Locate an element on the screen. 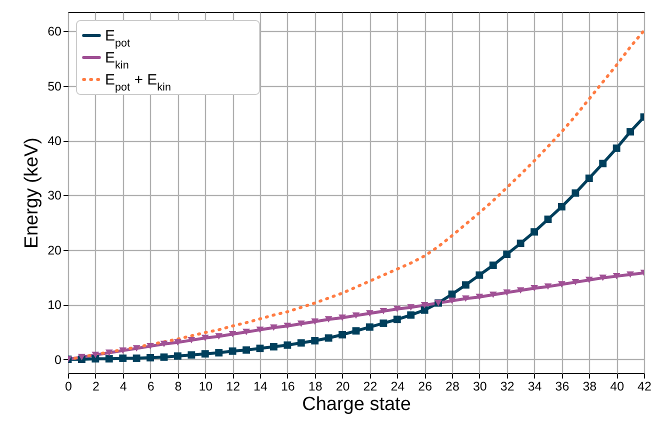 This screenshot has width=656, height=428. x-tick-label: 4 is located at coordinates (123, 387).